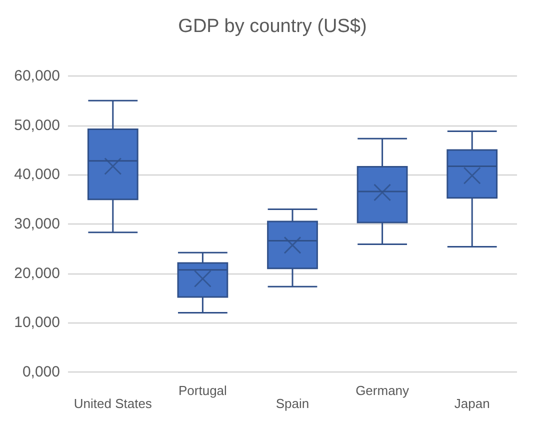 The image size is (545, 432). Describe the element at coordinates (203, 390) in the screenshot. I see `x-tick-label: Portugal` at that location.